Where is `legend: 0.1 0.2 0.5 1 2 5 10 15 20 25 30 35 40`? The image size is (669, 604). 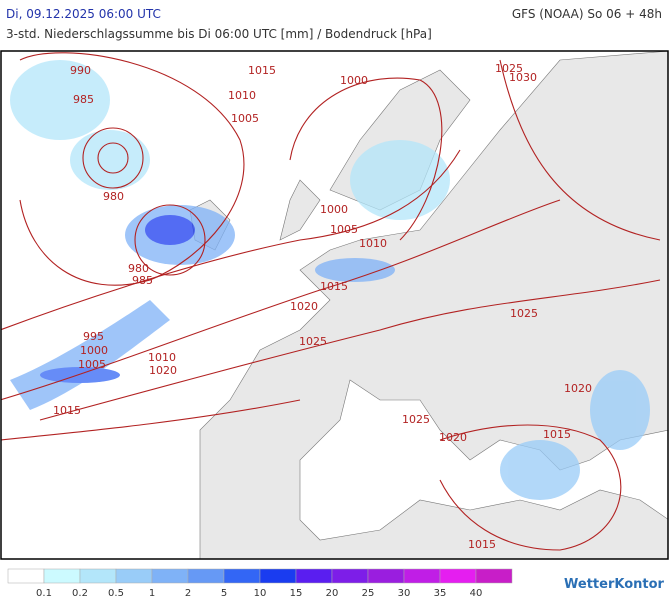 legend: 0.1 0.2 0.5 1 2 5 10 15 20 25 30 35 40 is located at coordinates (260, 583).